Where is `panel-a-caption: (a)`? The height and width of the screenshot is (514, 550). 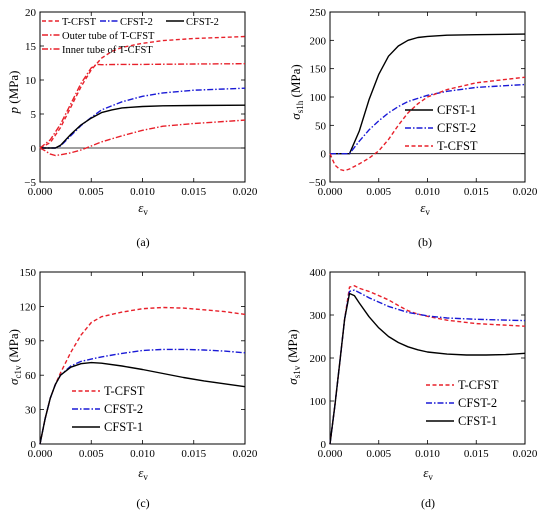
panel-a-caption: (a) is located at coordinates (142, 242).